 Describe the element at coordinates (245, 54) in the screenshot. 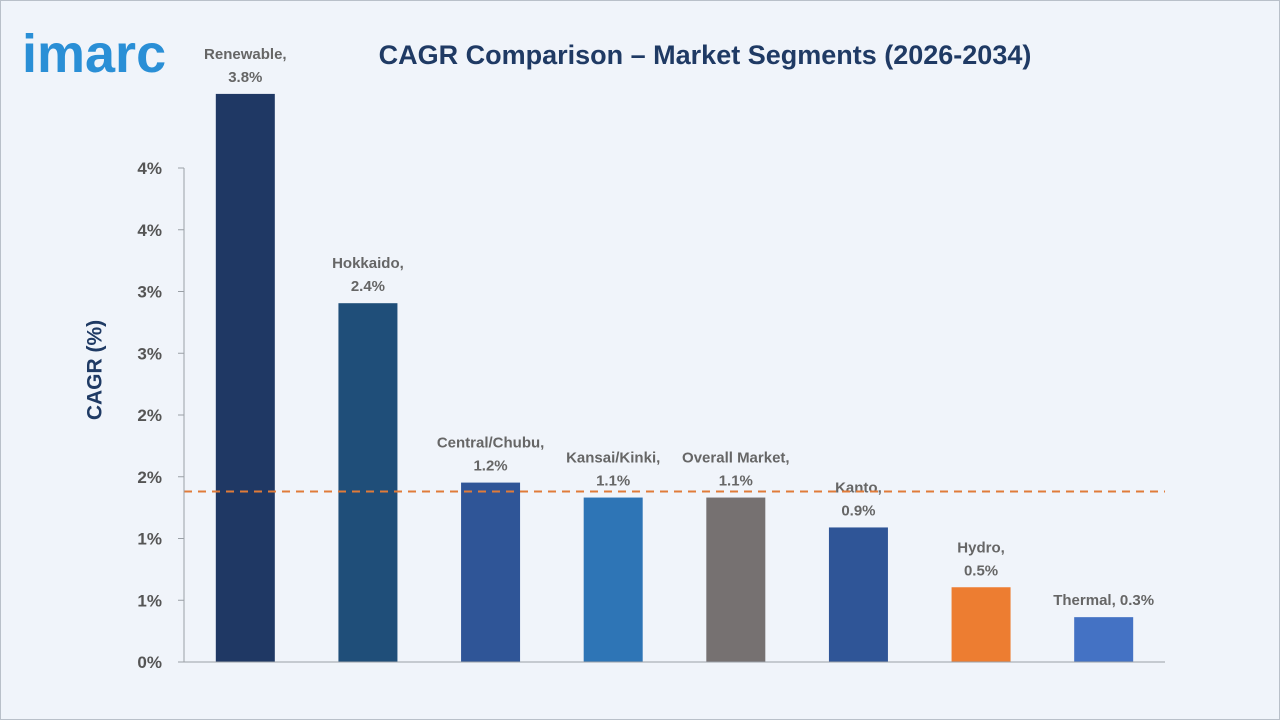

I see `data-label: Renewable,` at that location.